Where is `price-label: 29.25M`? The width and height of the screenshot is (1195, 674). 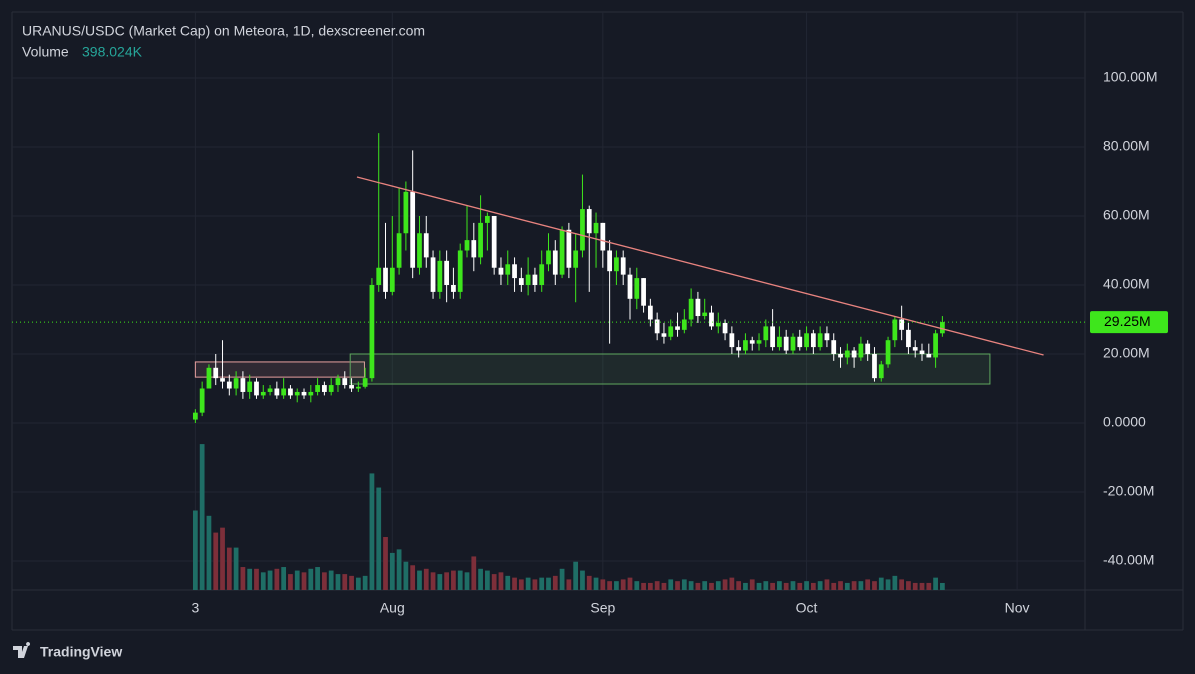 price-label: 29.25M is located at coordinates (1127, 321).